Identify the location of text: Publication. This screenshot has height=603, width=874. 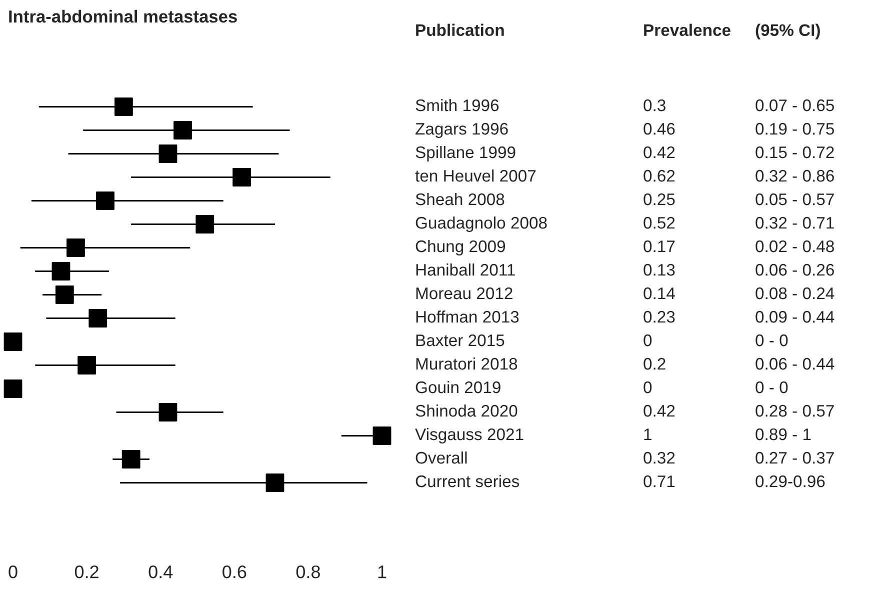
(460, 30).